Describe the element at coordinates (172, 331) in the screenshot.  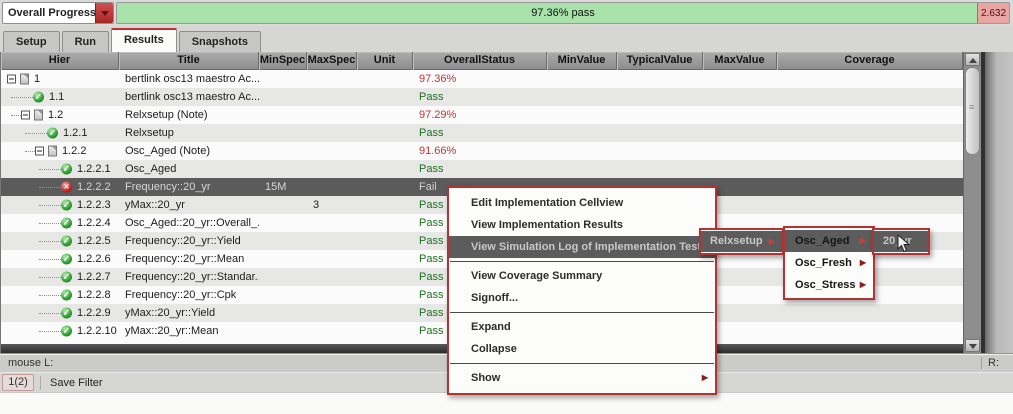
I see `title-cell: yMax::20_yr::Mean` at that location.